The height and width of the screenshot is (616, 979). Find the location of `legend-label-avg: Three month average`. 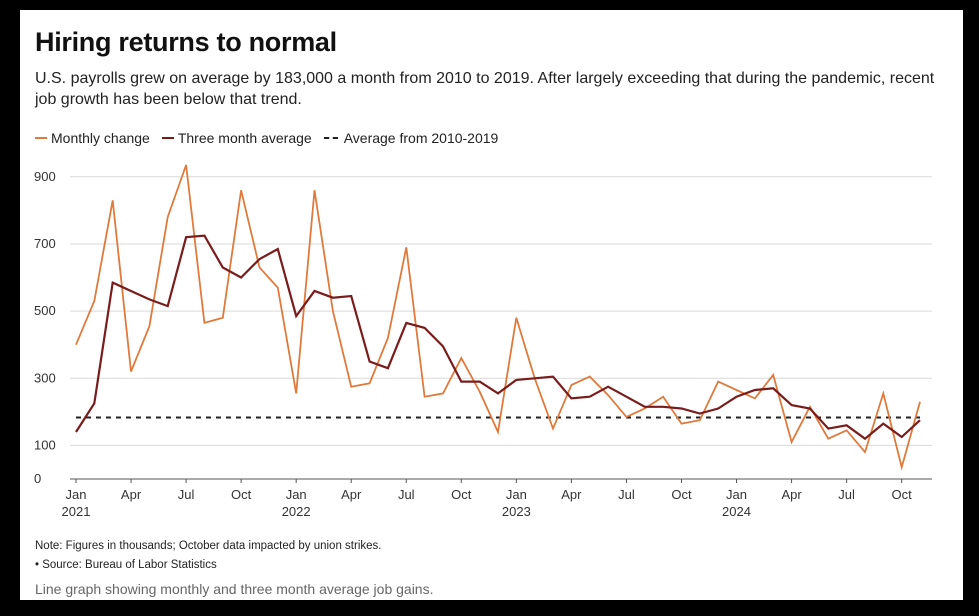

legend-label-avg: Three month average is located at coordinates (244, 138).